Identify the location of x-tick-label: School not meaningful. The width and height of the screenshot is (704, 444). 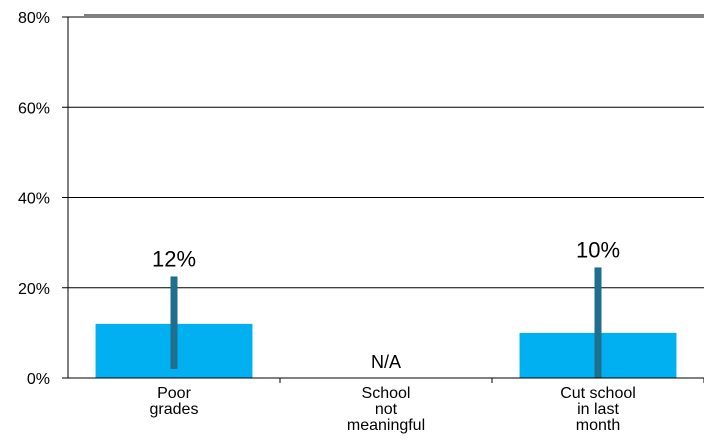
(386, 409).